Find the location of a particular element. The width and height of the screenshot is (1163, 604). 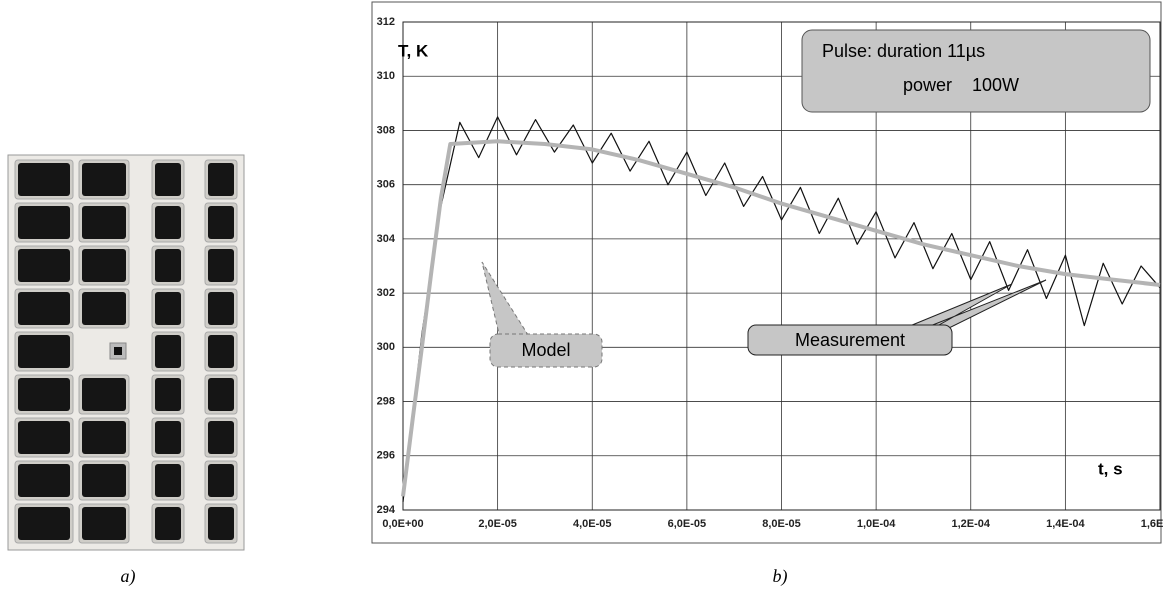

x-tick-label: 0,0E+00 is located at coordinates (402, 524).